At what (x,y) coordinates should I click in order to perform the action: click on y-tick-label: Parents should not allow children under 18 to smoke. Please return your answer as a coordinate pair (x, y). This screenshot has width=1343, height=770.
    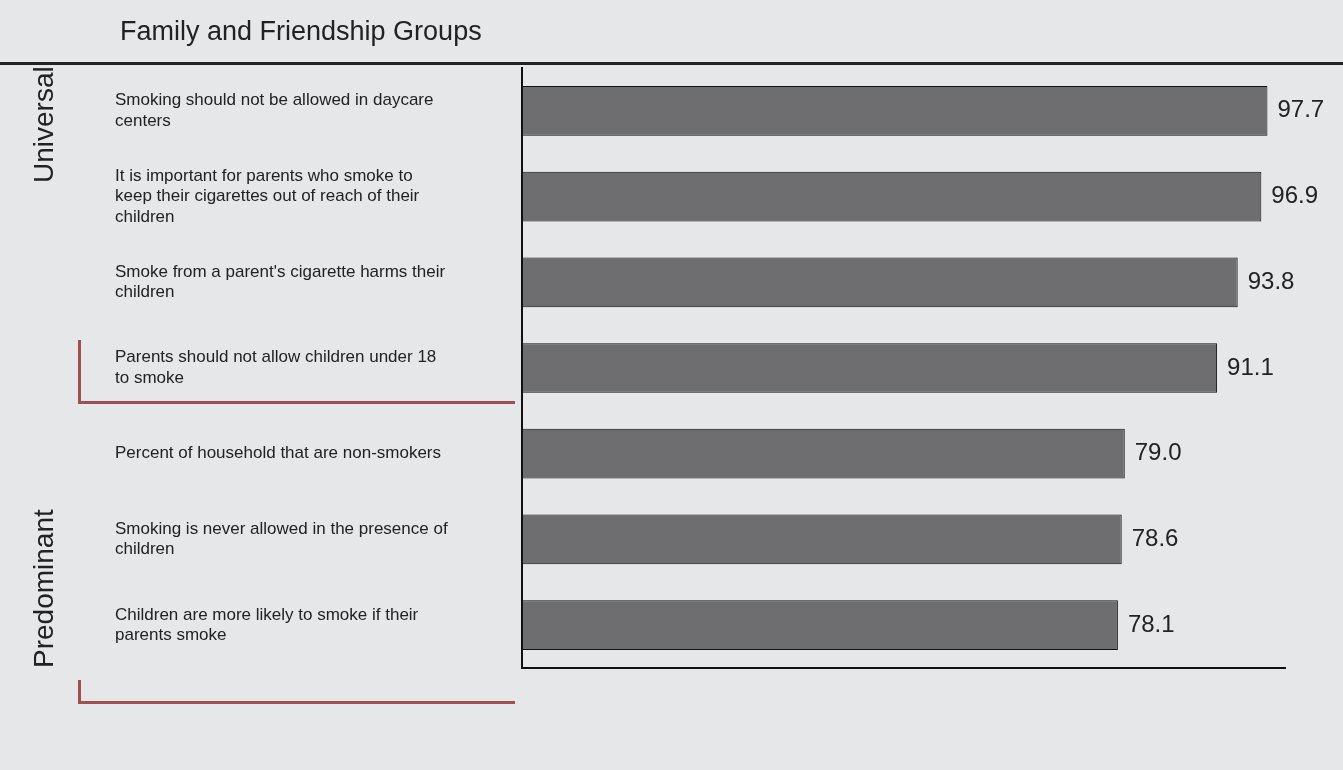
    Looking at the image, I should click on (276, 367).